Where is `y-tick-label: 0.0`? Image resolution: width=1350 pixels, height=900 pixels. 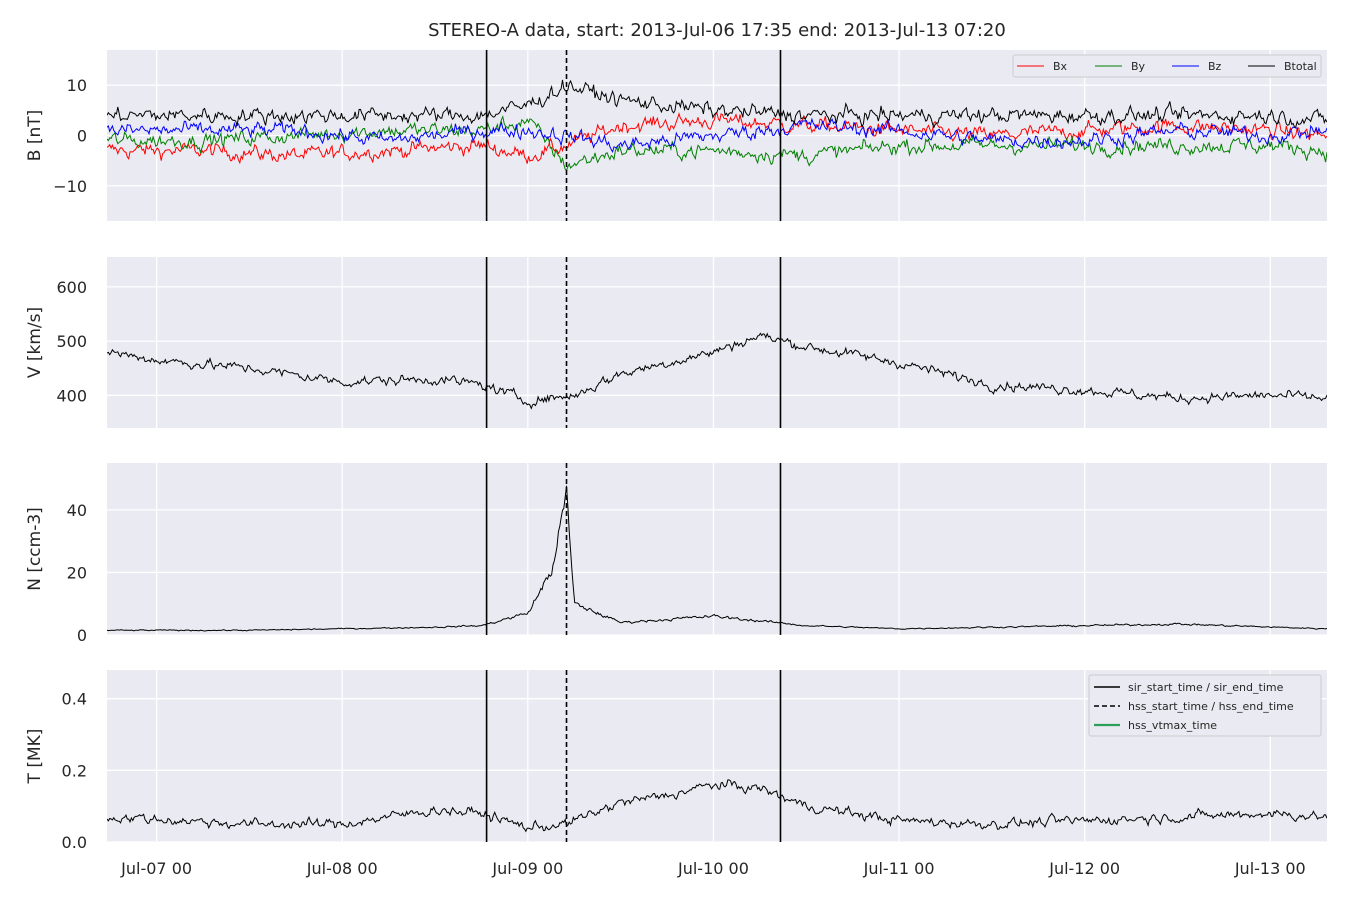
y-tick-label: 0.0 is located at coordinates (74, 842).